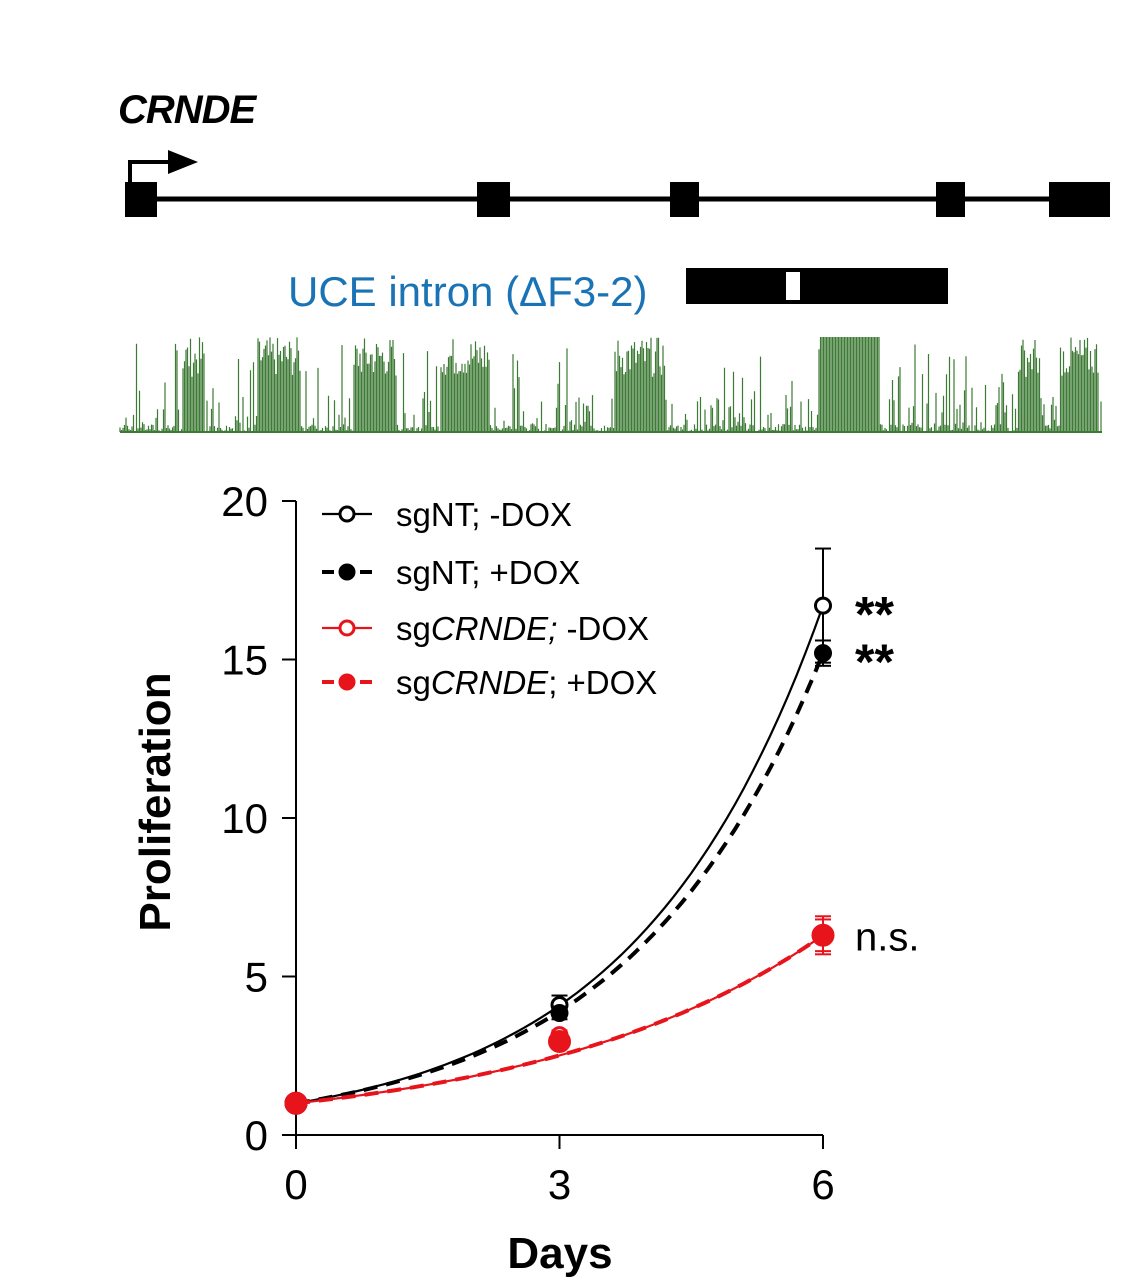  What do you see at coordinates (484, 514) in the screenshot?
I see `legend-label: sgNT; -DOX` at bounding box center [484, 514].